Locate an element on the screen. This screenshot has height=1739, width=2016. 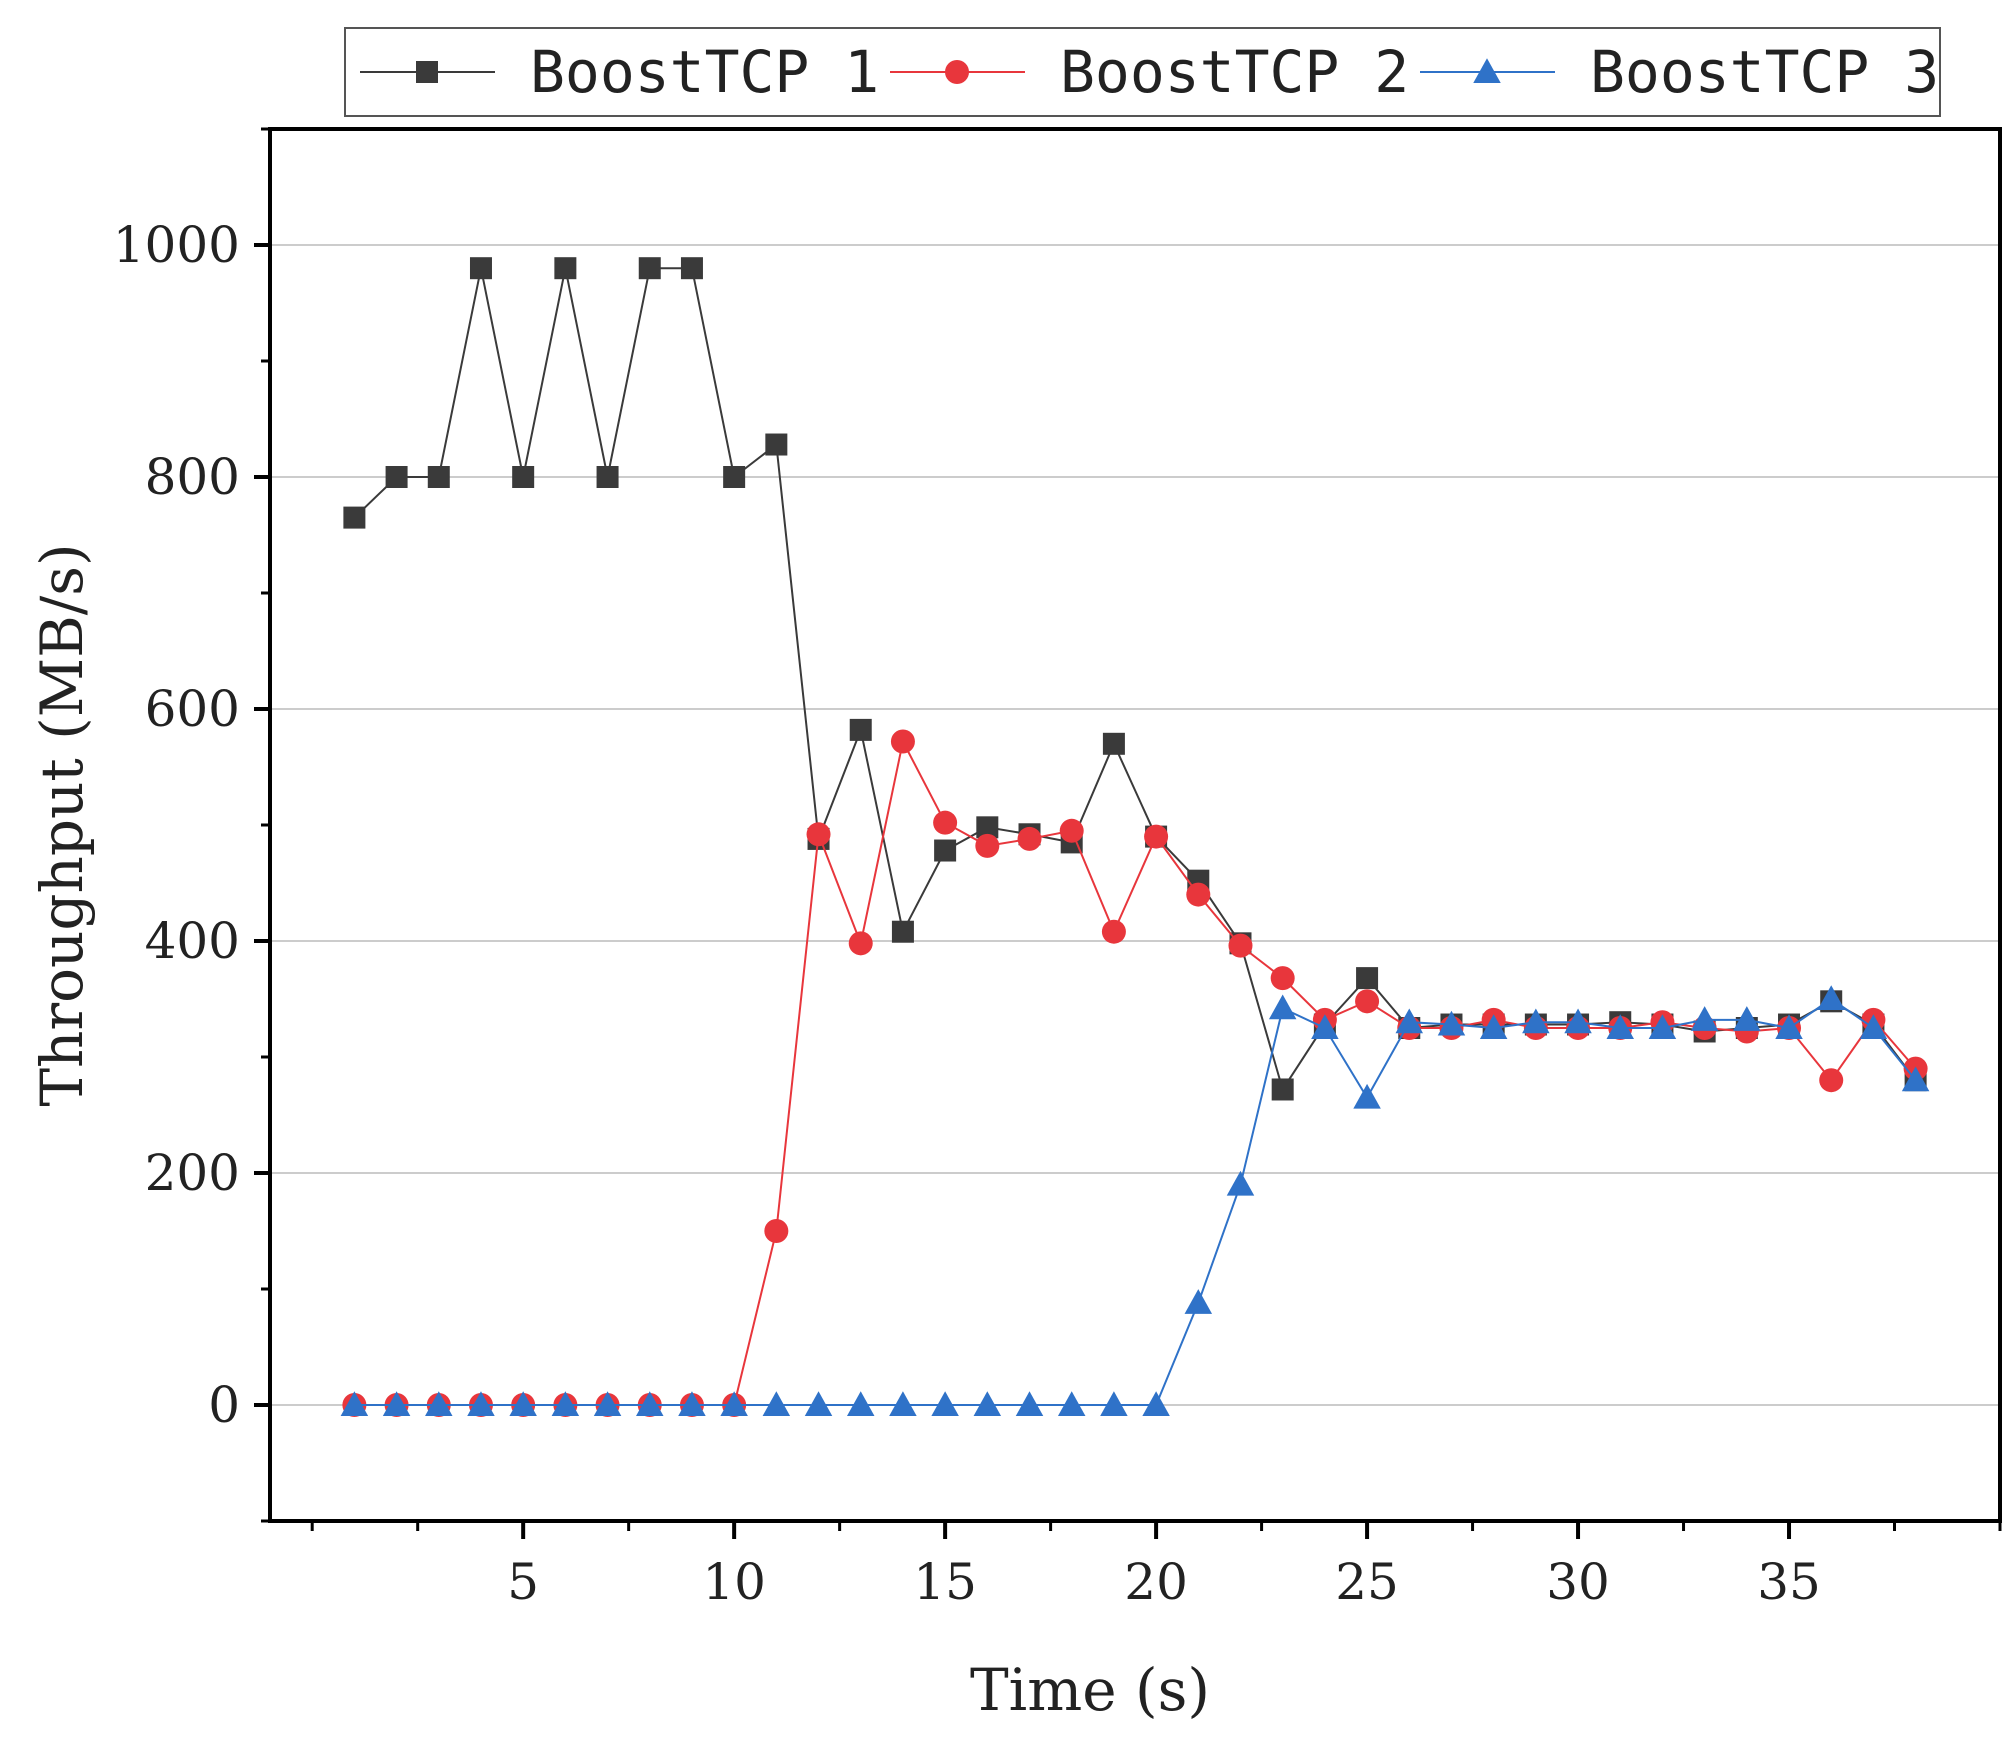
legend-item-1: BoostTCP 1 is located at coordinates (619, 72).